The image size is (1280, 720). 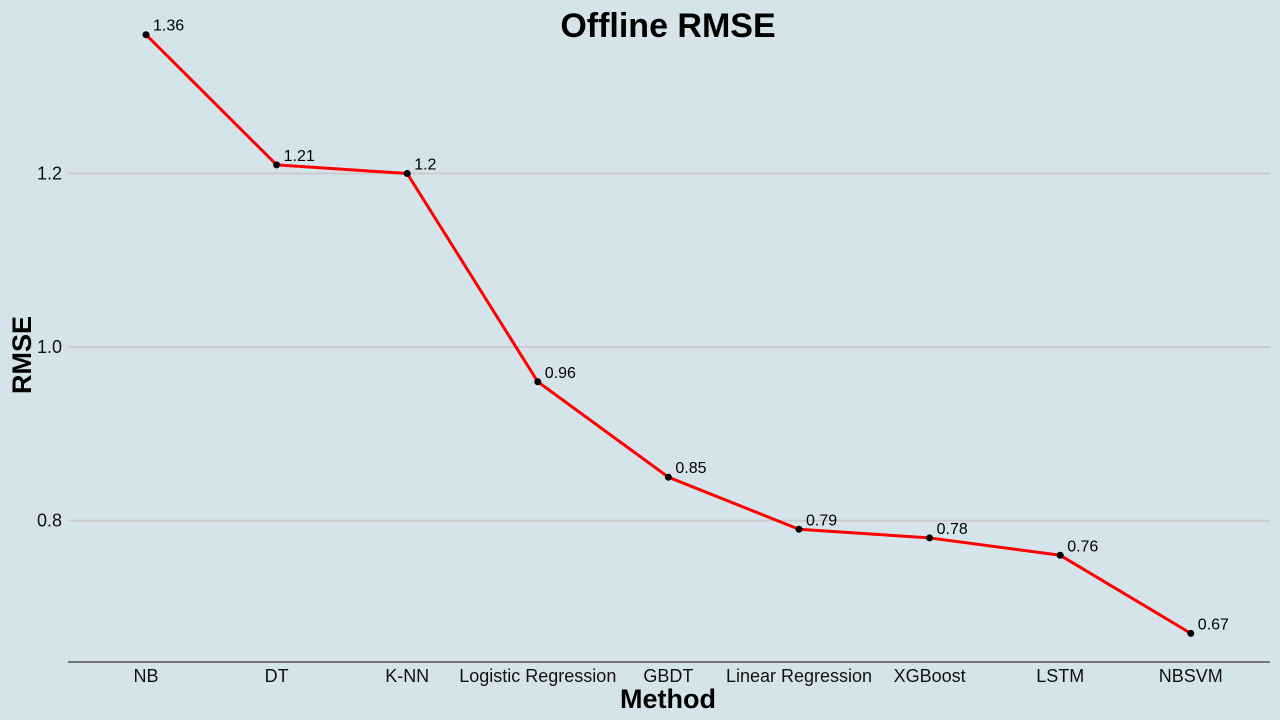 I want to click on data-label: 0.79, so click(x=821, y=520).